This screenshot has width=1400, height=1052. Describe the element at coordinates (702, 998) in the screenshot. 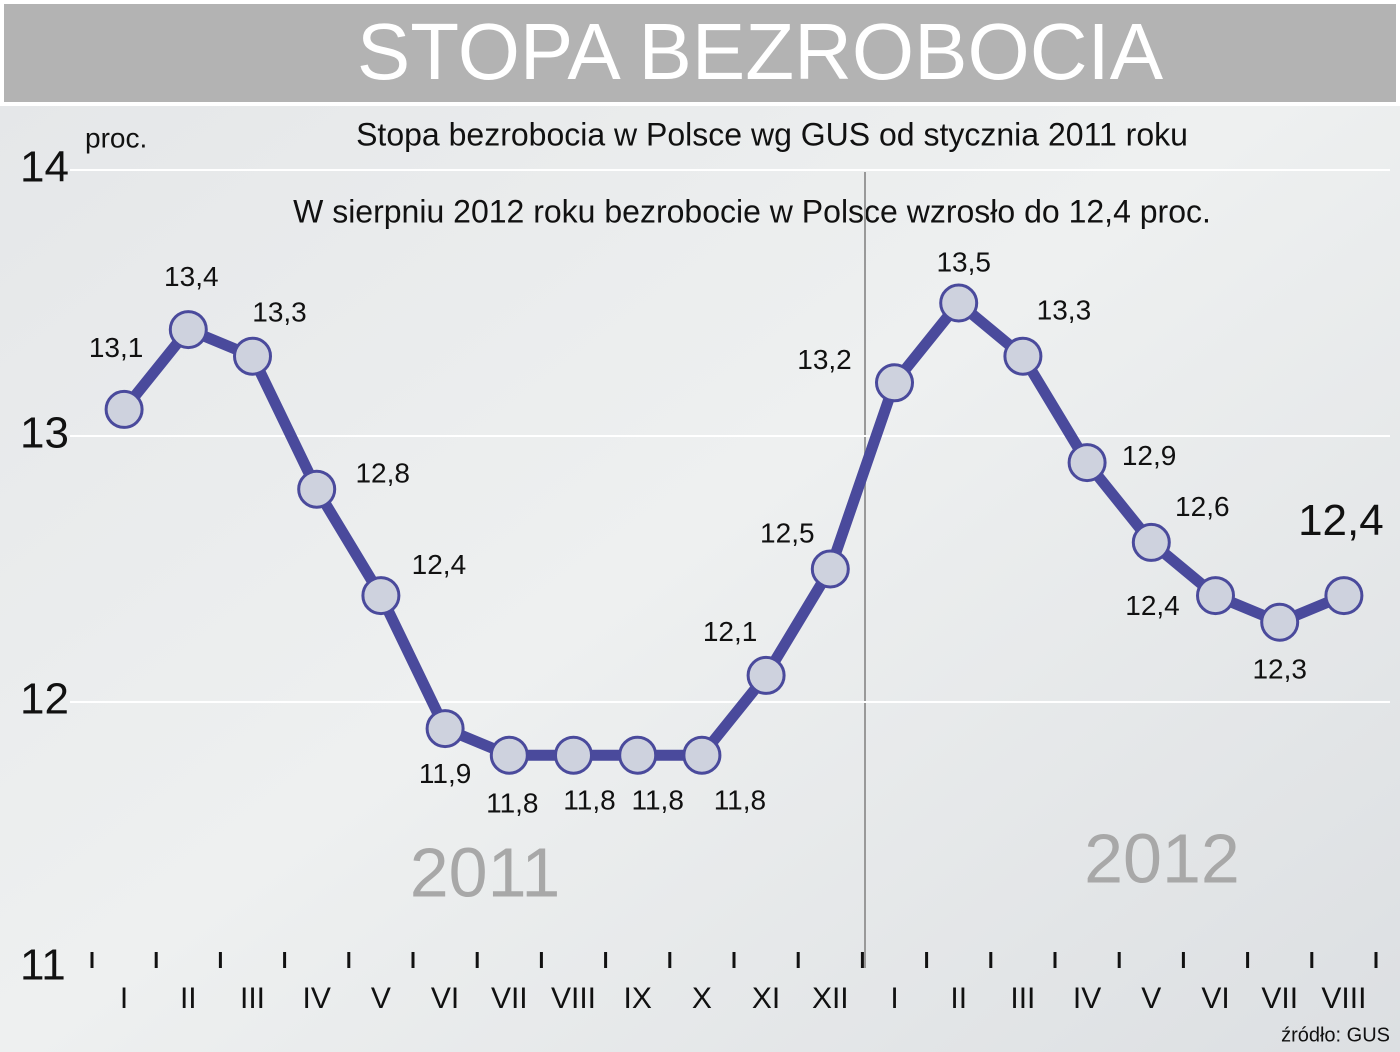

I see `x-tick-label: X` at that location.